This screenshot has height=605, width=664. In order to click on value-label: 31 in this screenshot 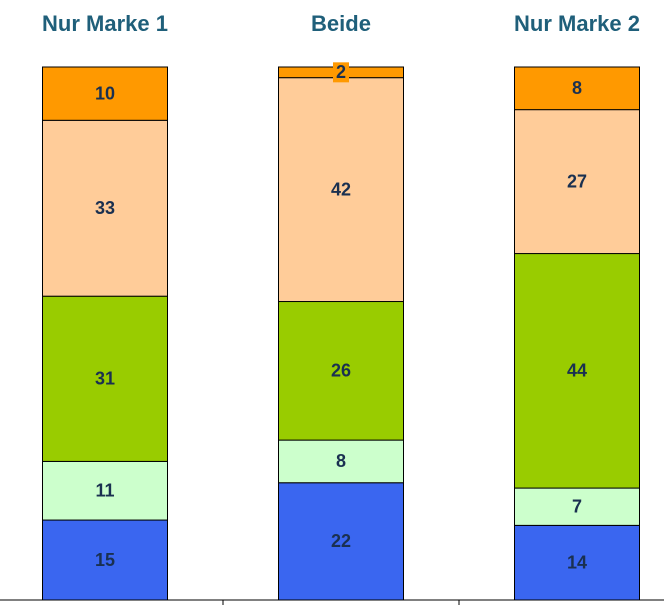, I will do `click(105, 379)`.